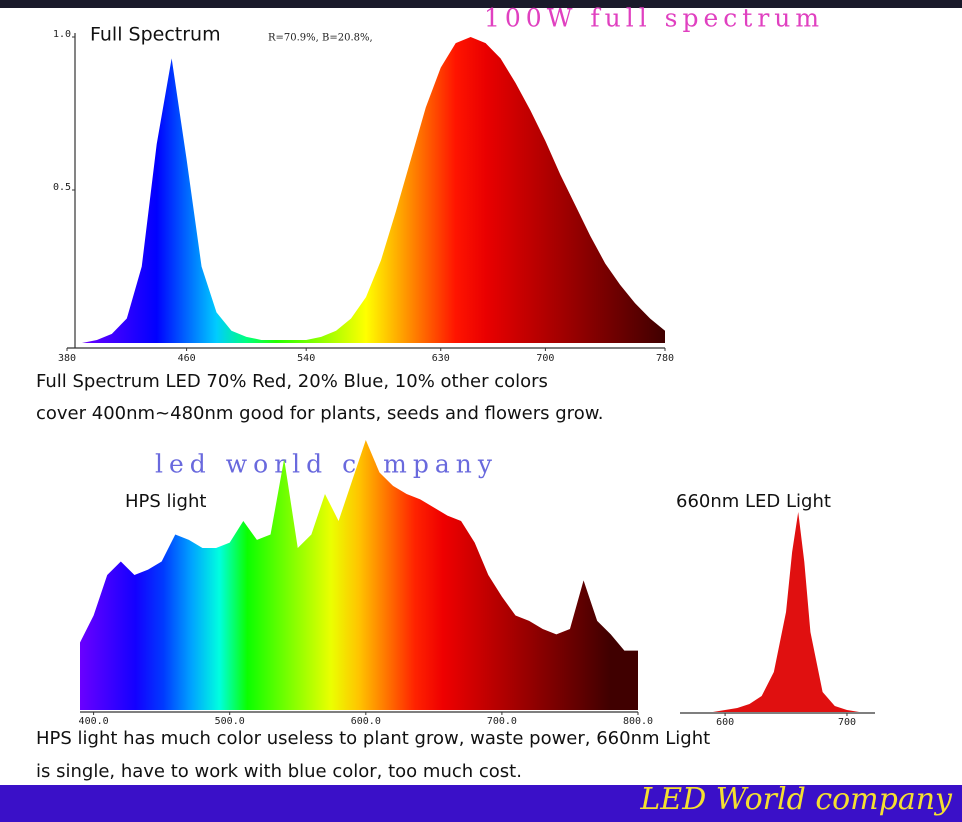 The width and height of the screenshot is (962, 822). Describe the element at coordinates (441, 358) in the screenshot. I see `x-tick-label: 630` at that location.